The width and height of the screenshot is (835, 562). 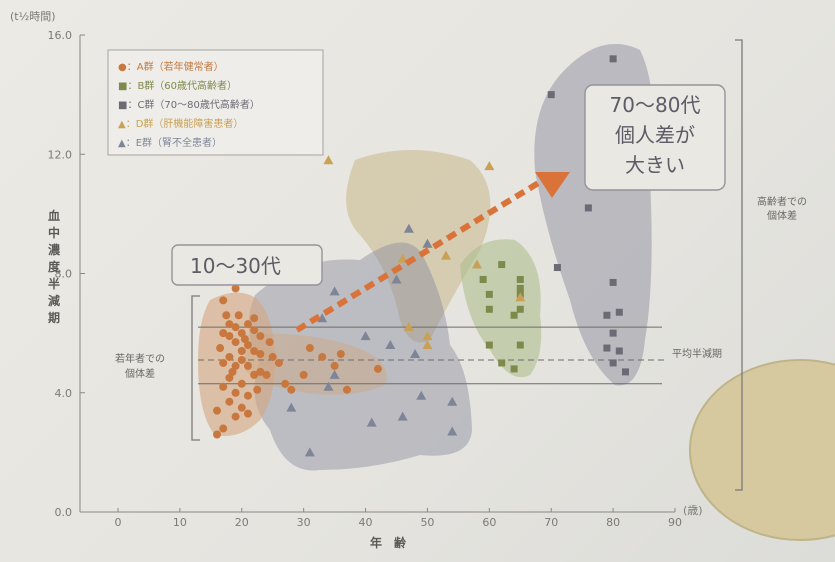 What do you see at coordinates (180, 522) in the screenshot?
I see `x-tick-label: 10` at bounding box center [180, 522].